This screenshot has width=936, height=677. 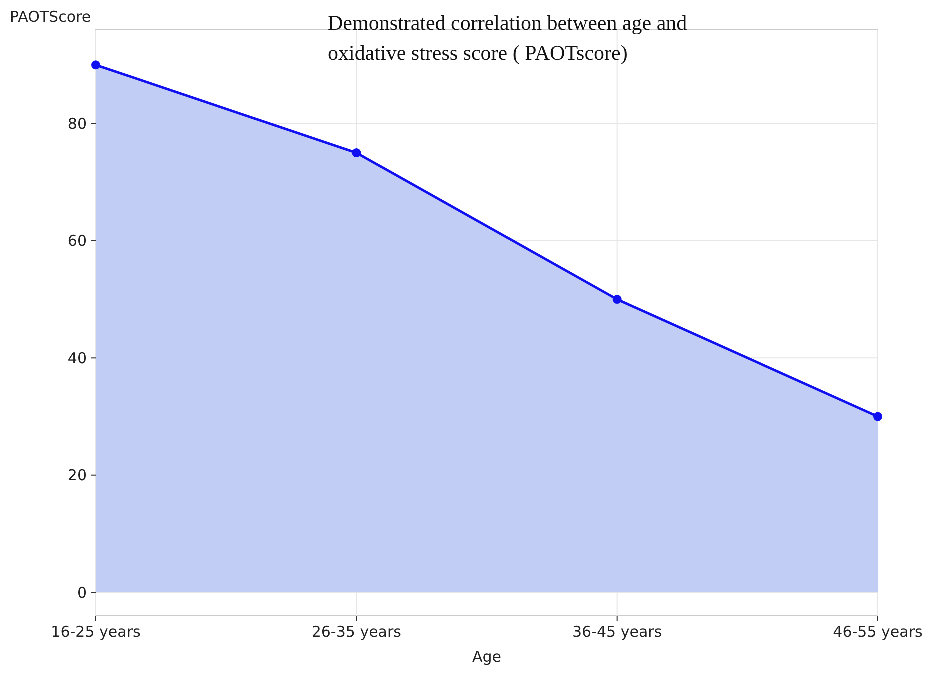 What do you see at coordinates (617, 632) in the screenshot?
I see `x-tick-label: 36-45 years` at bounding box center [617, 632].